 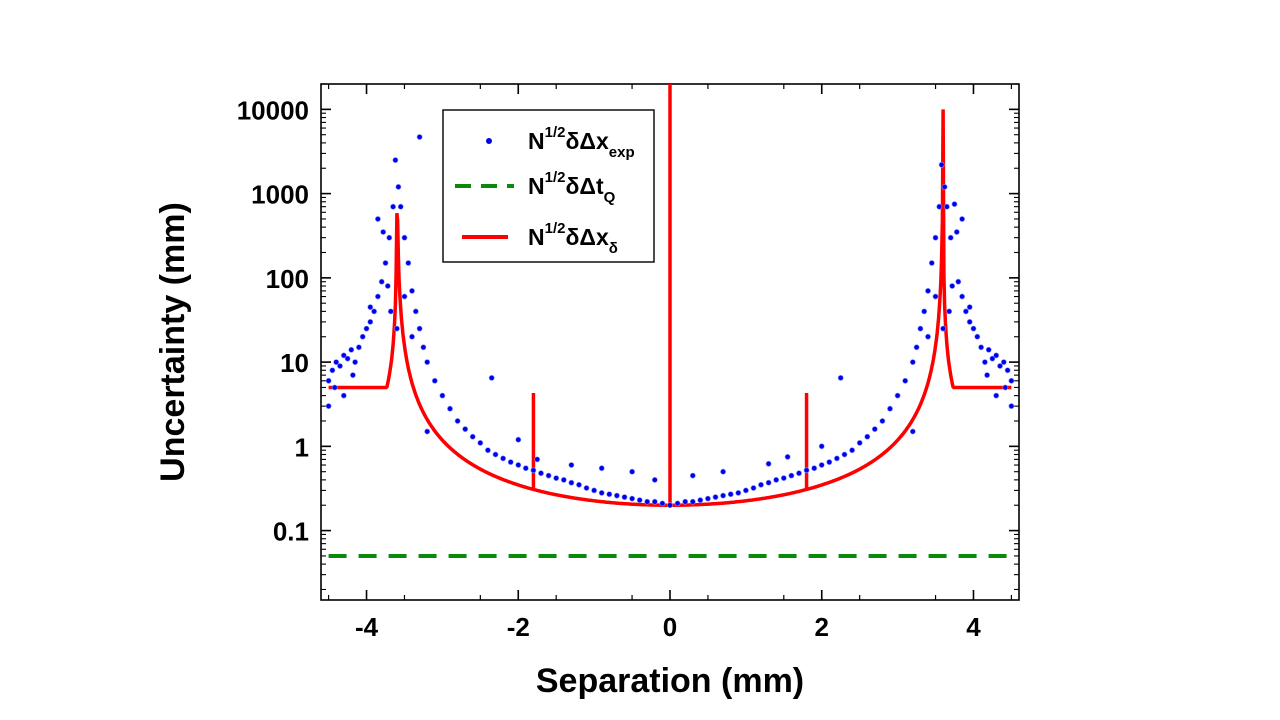 I want to click on legend-exp-base: N, so click(x=536, y=141).